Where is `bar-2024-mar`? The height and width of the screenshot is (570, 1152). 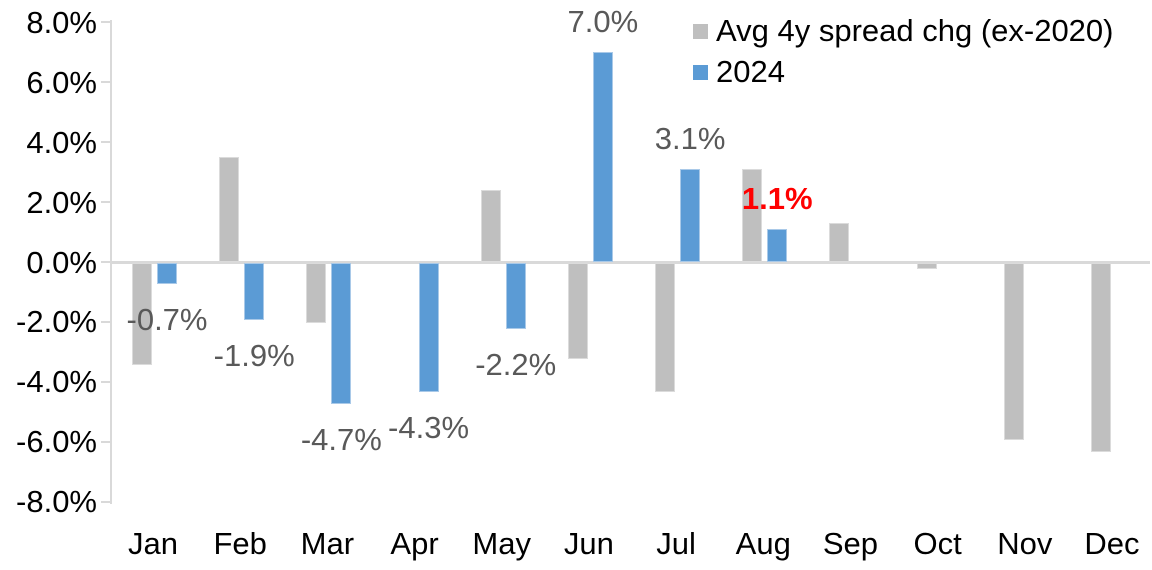
bar-2024-mar is located at coordinates (341, 333).